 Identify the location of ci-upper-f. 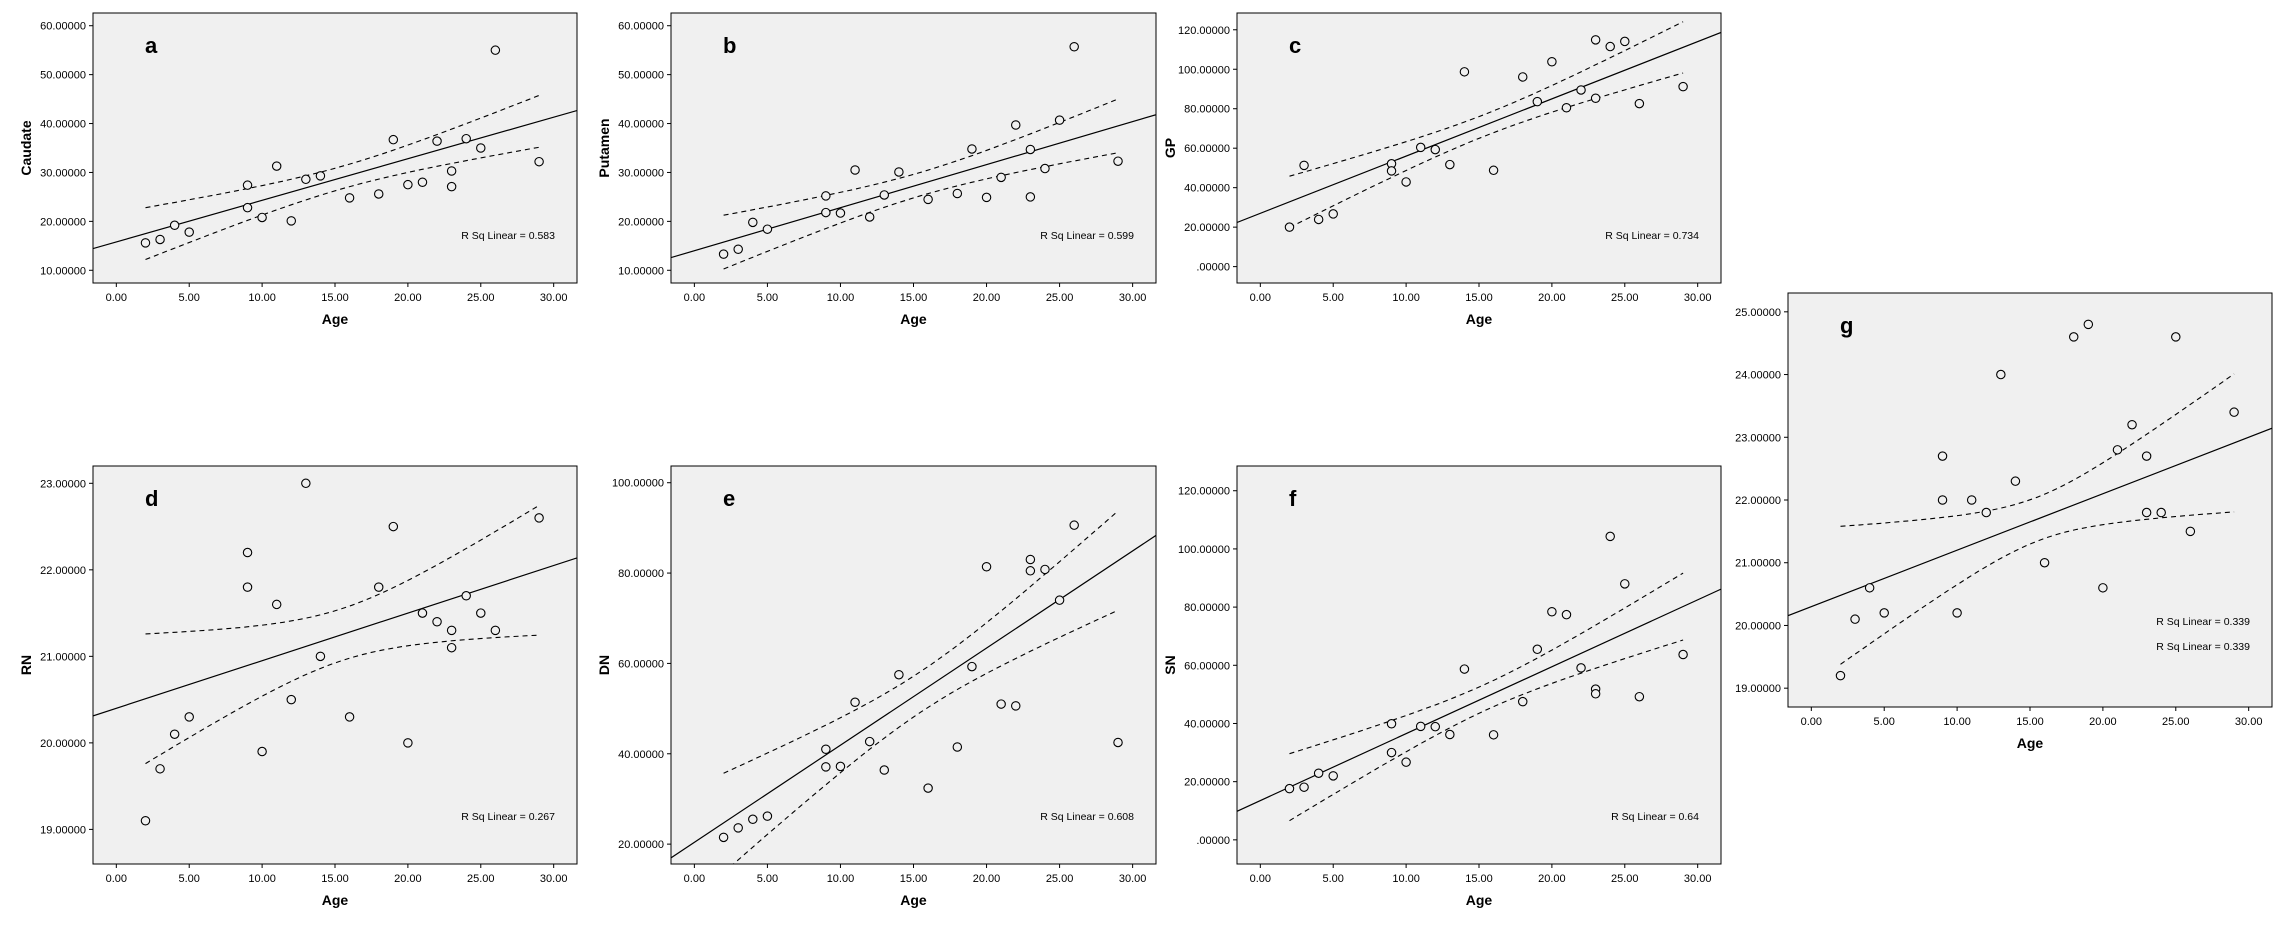
(1486, 663).